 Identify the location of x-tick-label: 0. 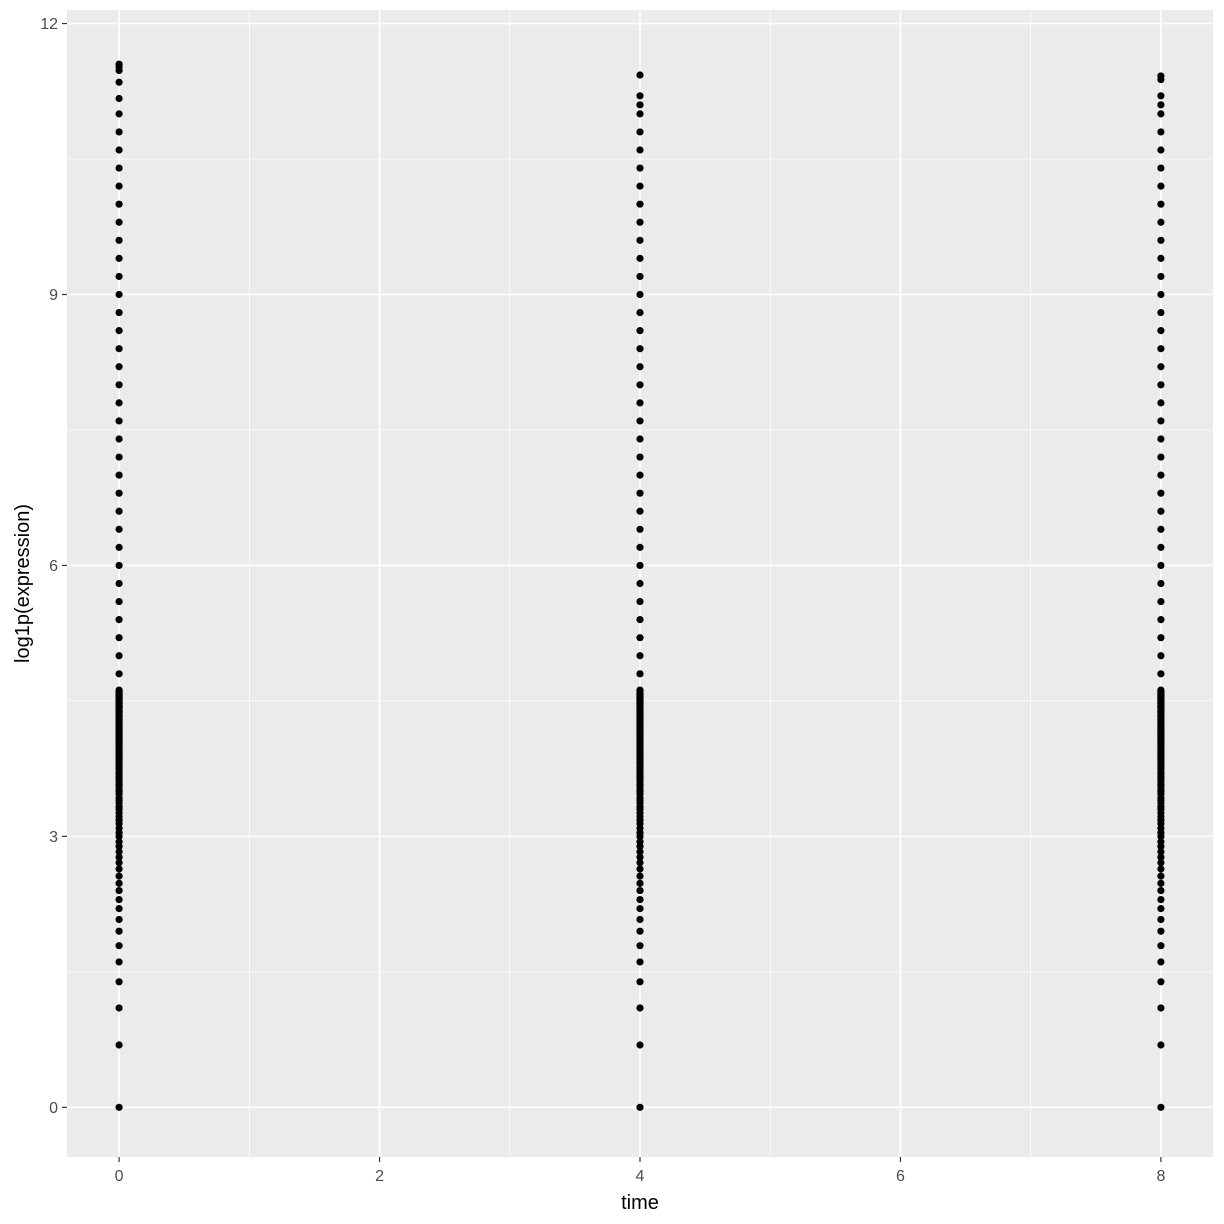
(119, 1176).